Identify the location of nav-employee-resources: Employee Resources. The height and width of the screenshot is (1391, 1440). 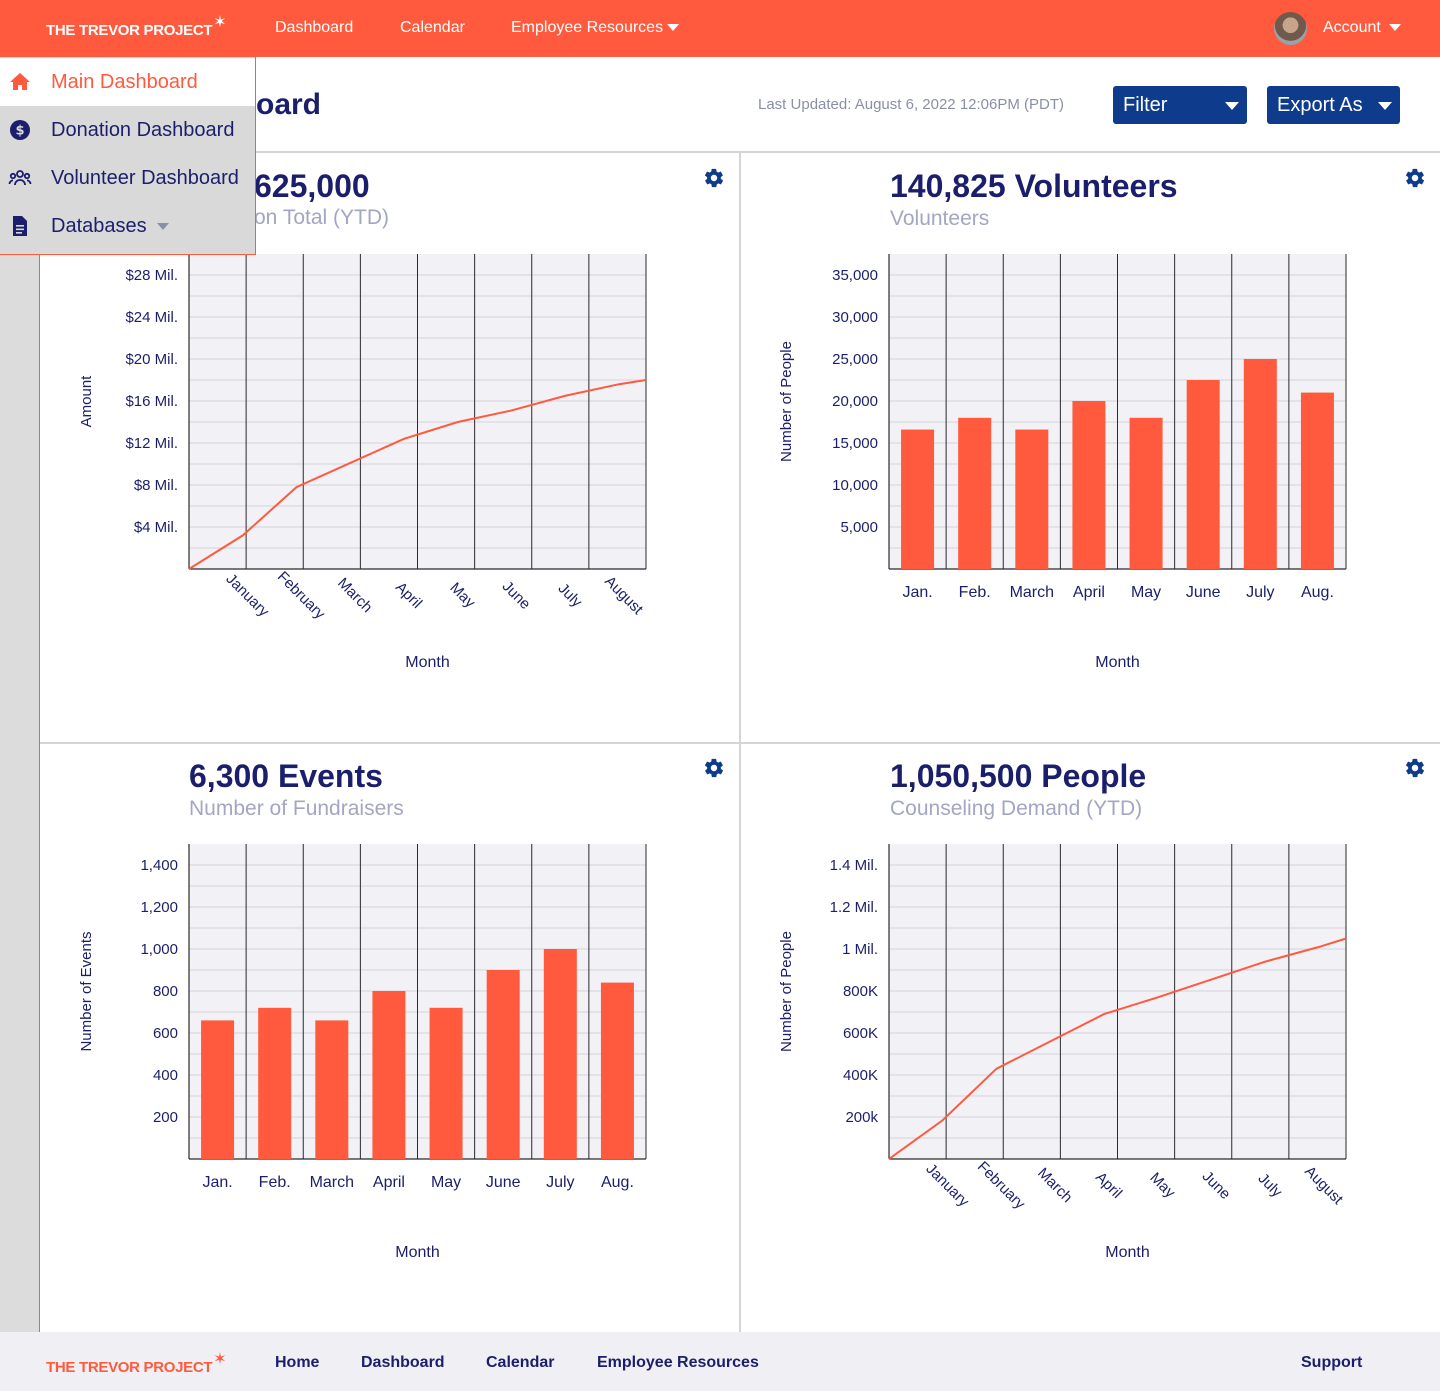
(595, 28).